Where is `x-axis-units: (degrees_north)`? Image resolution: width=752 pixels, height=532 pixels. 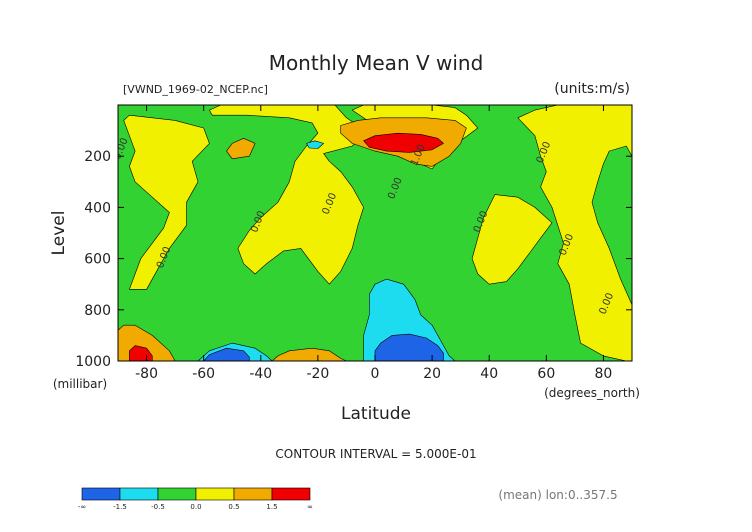 x-axis-units: (degrees_north) is located at coordinates (592, 393).